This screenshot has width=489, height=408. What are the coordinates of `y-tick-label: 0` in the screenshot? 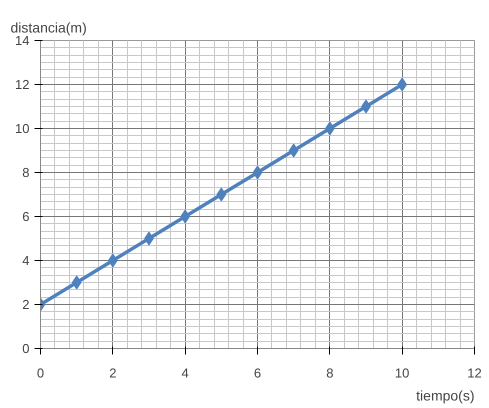 It's located at (26, 348).